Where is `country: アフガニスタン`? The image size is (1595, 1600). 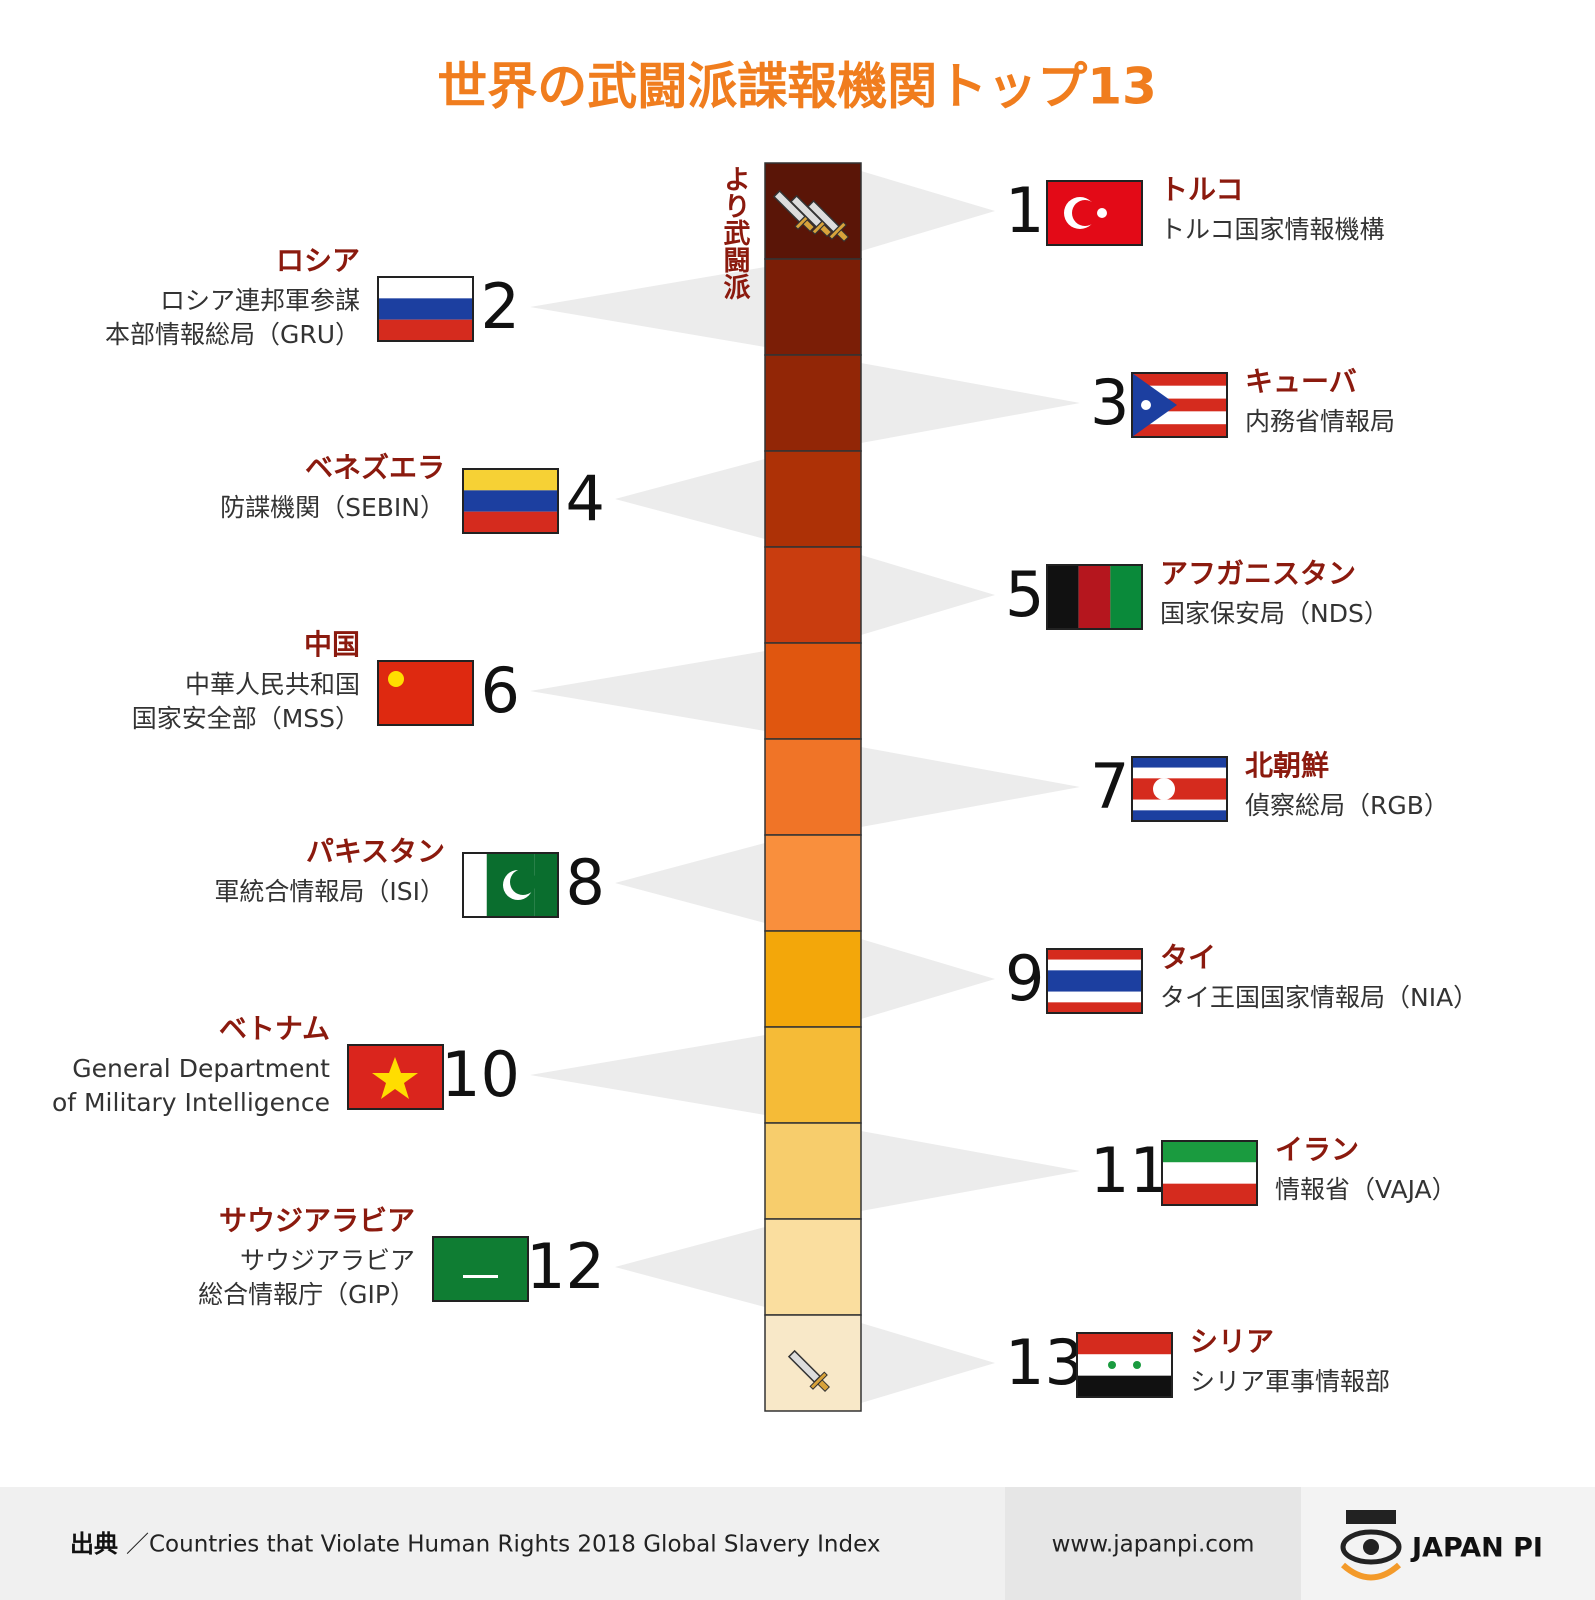
country: アフガニスタン is located at coordinates (1258, 573).